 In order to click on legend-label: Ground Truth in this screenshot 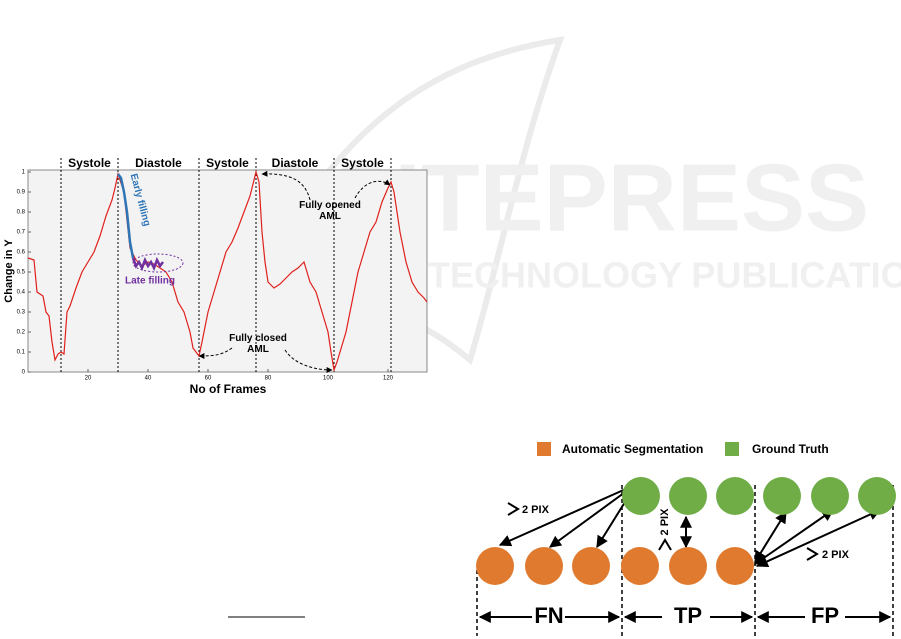, I will do `click(790, 449)`.